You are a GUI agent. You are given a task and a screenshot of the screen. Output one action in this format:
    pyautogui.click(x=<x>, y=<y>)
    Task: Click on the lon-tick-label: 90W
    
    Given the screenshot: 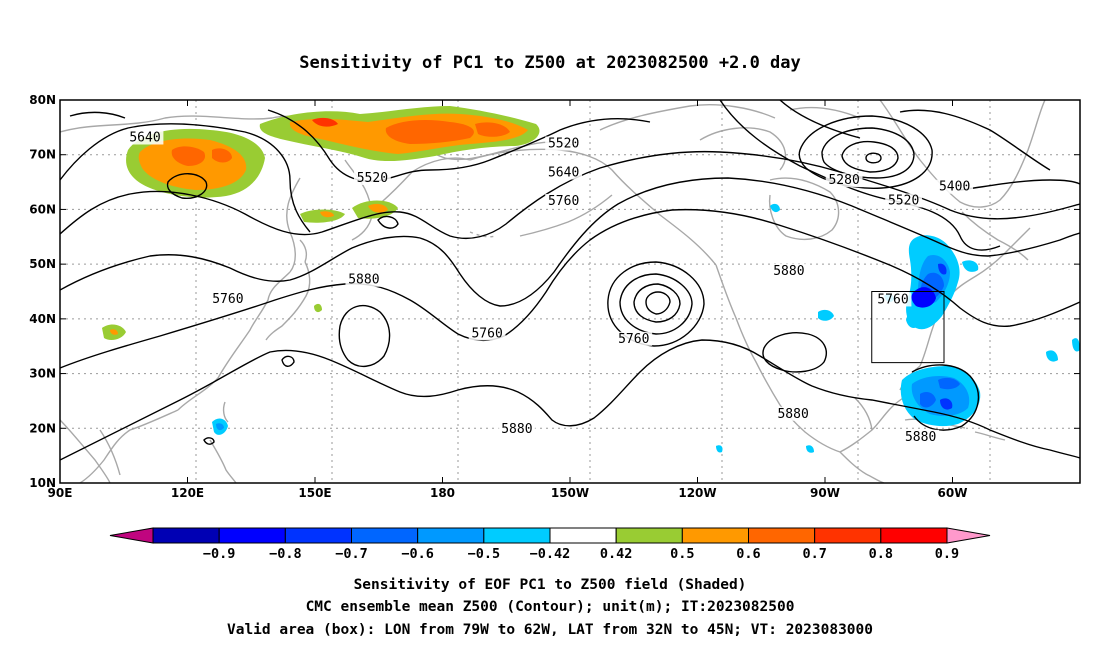 What is the action you would take?
    pyautogui.click(x=825, y=493)
    